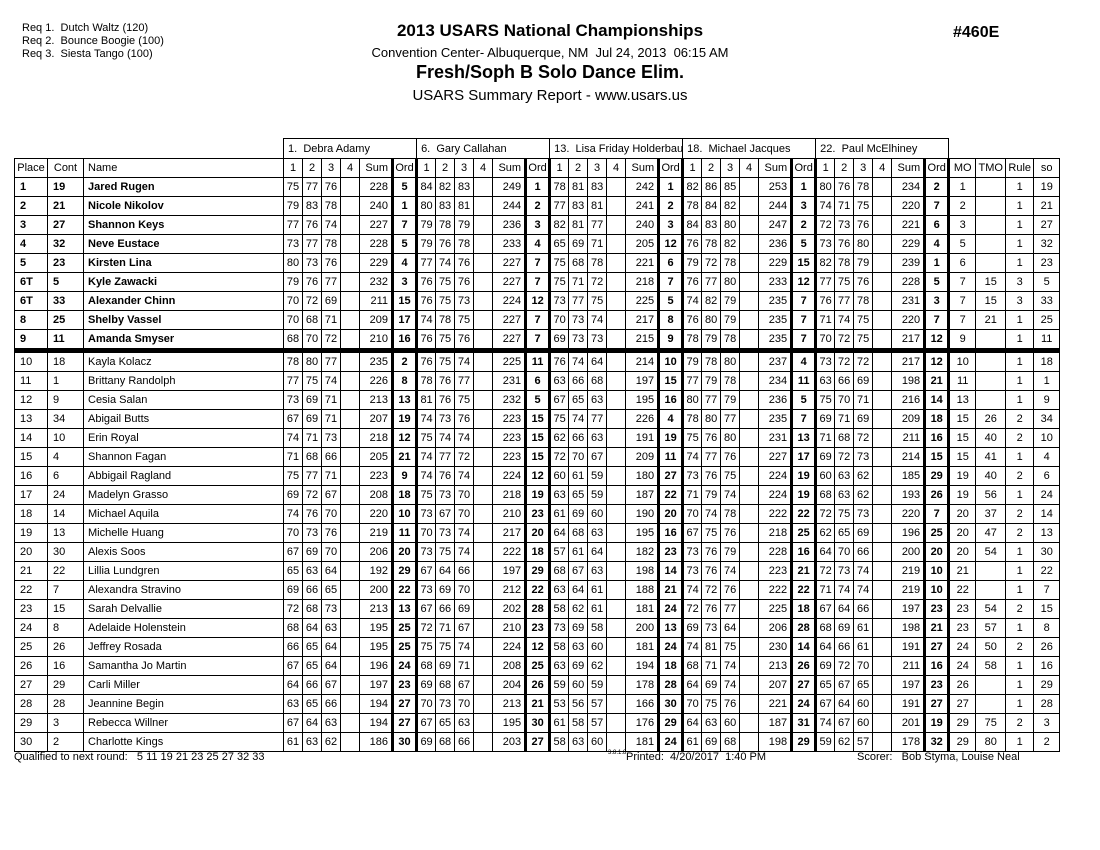  Describe the element at coordinates (642, 187) in the screenshot. I see `sum-cell: 242` at that location.